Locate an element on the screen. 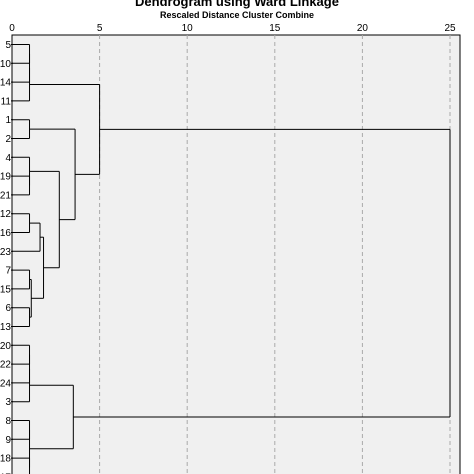 The image size is (474, 474). x-tick-label: 20 is located at coordinates (363, 28).